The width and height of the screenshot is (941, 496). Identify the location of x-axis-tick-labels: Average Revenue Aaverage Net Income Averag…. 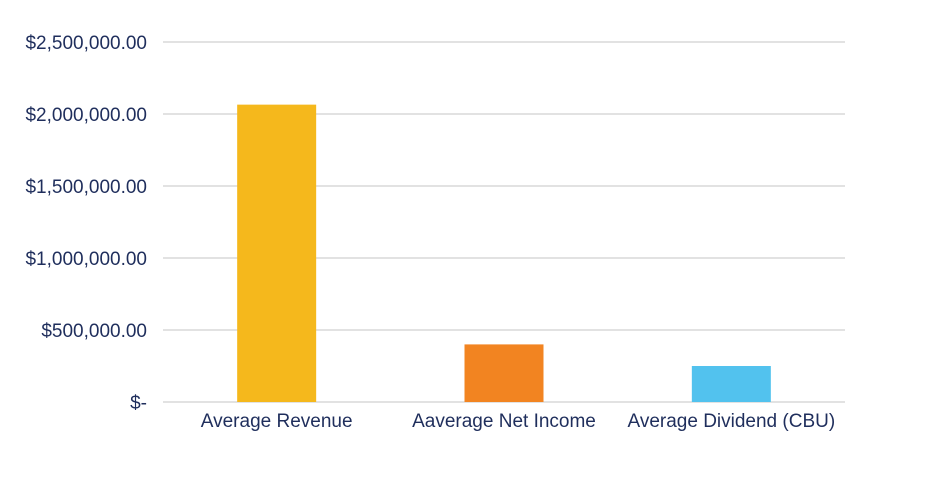
(518, 421).